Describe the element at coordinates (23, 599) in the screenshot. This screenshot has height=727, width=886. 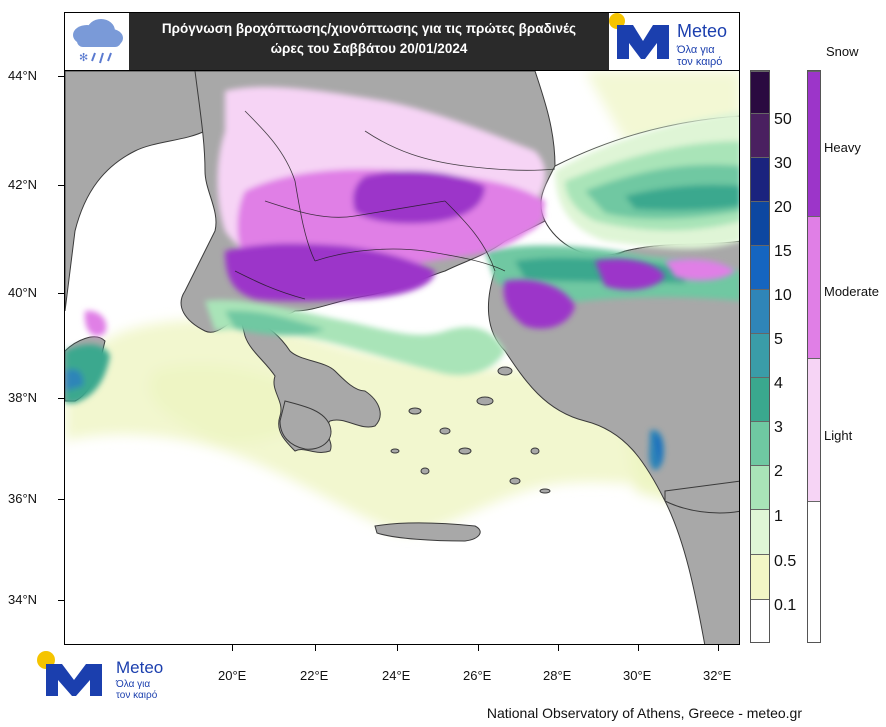
I see `lat-tick-label: 34°N` at that location.